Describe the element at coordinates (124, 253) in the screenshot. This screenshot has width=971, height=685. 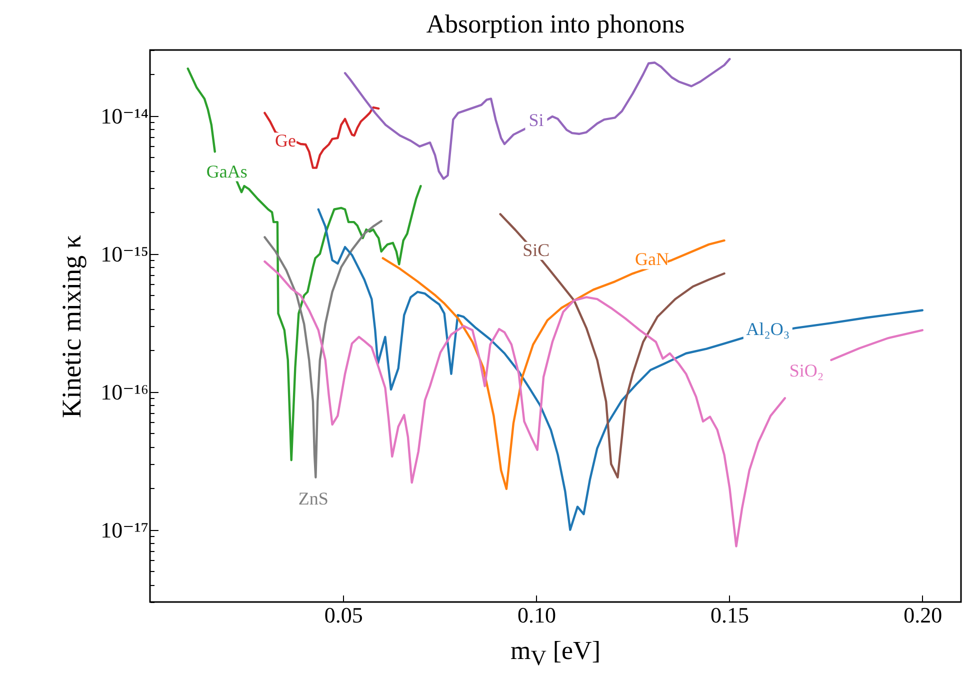
I see `y-tick-label: 10⁻¹⁵` at that location.